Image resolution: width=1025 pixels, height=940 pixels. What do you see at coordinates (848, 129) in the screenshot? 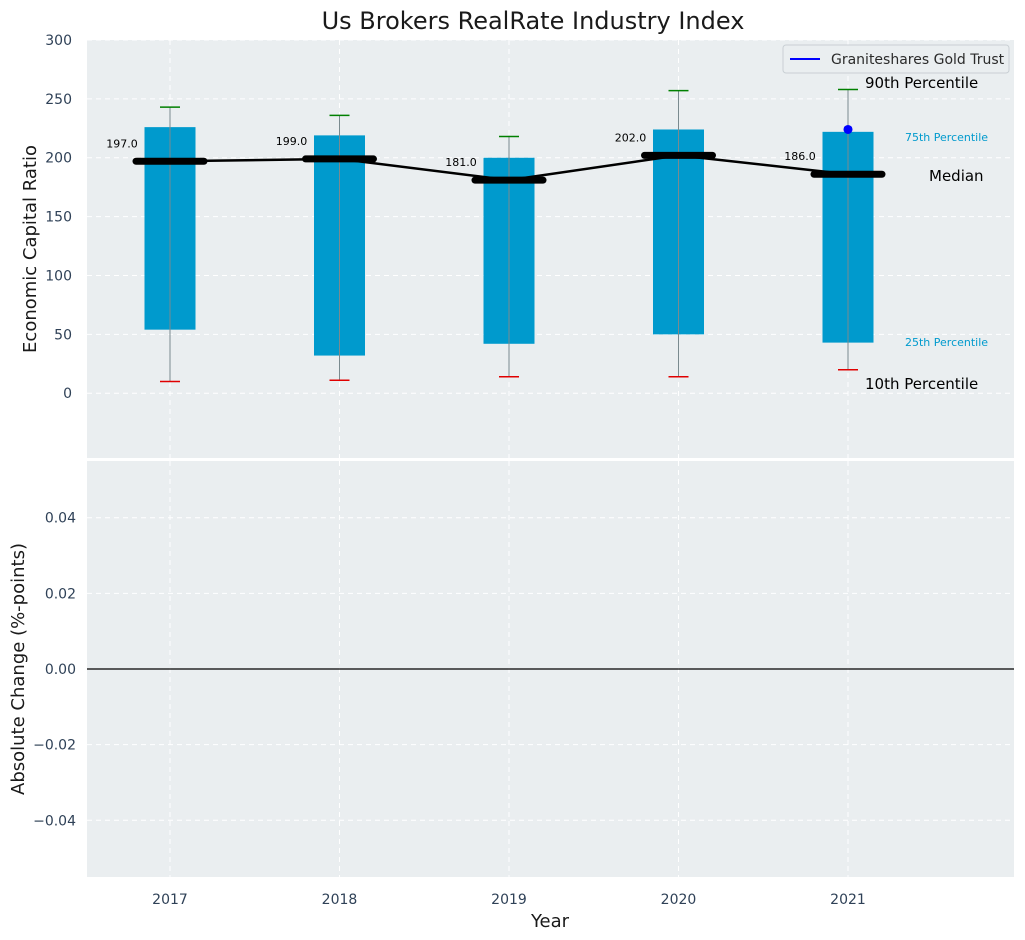
I see `company-point` at bounding box center [848, 129].